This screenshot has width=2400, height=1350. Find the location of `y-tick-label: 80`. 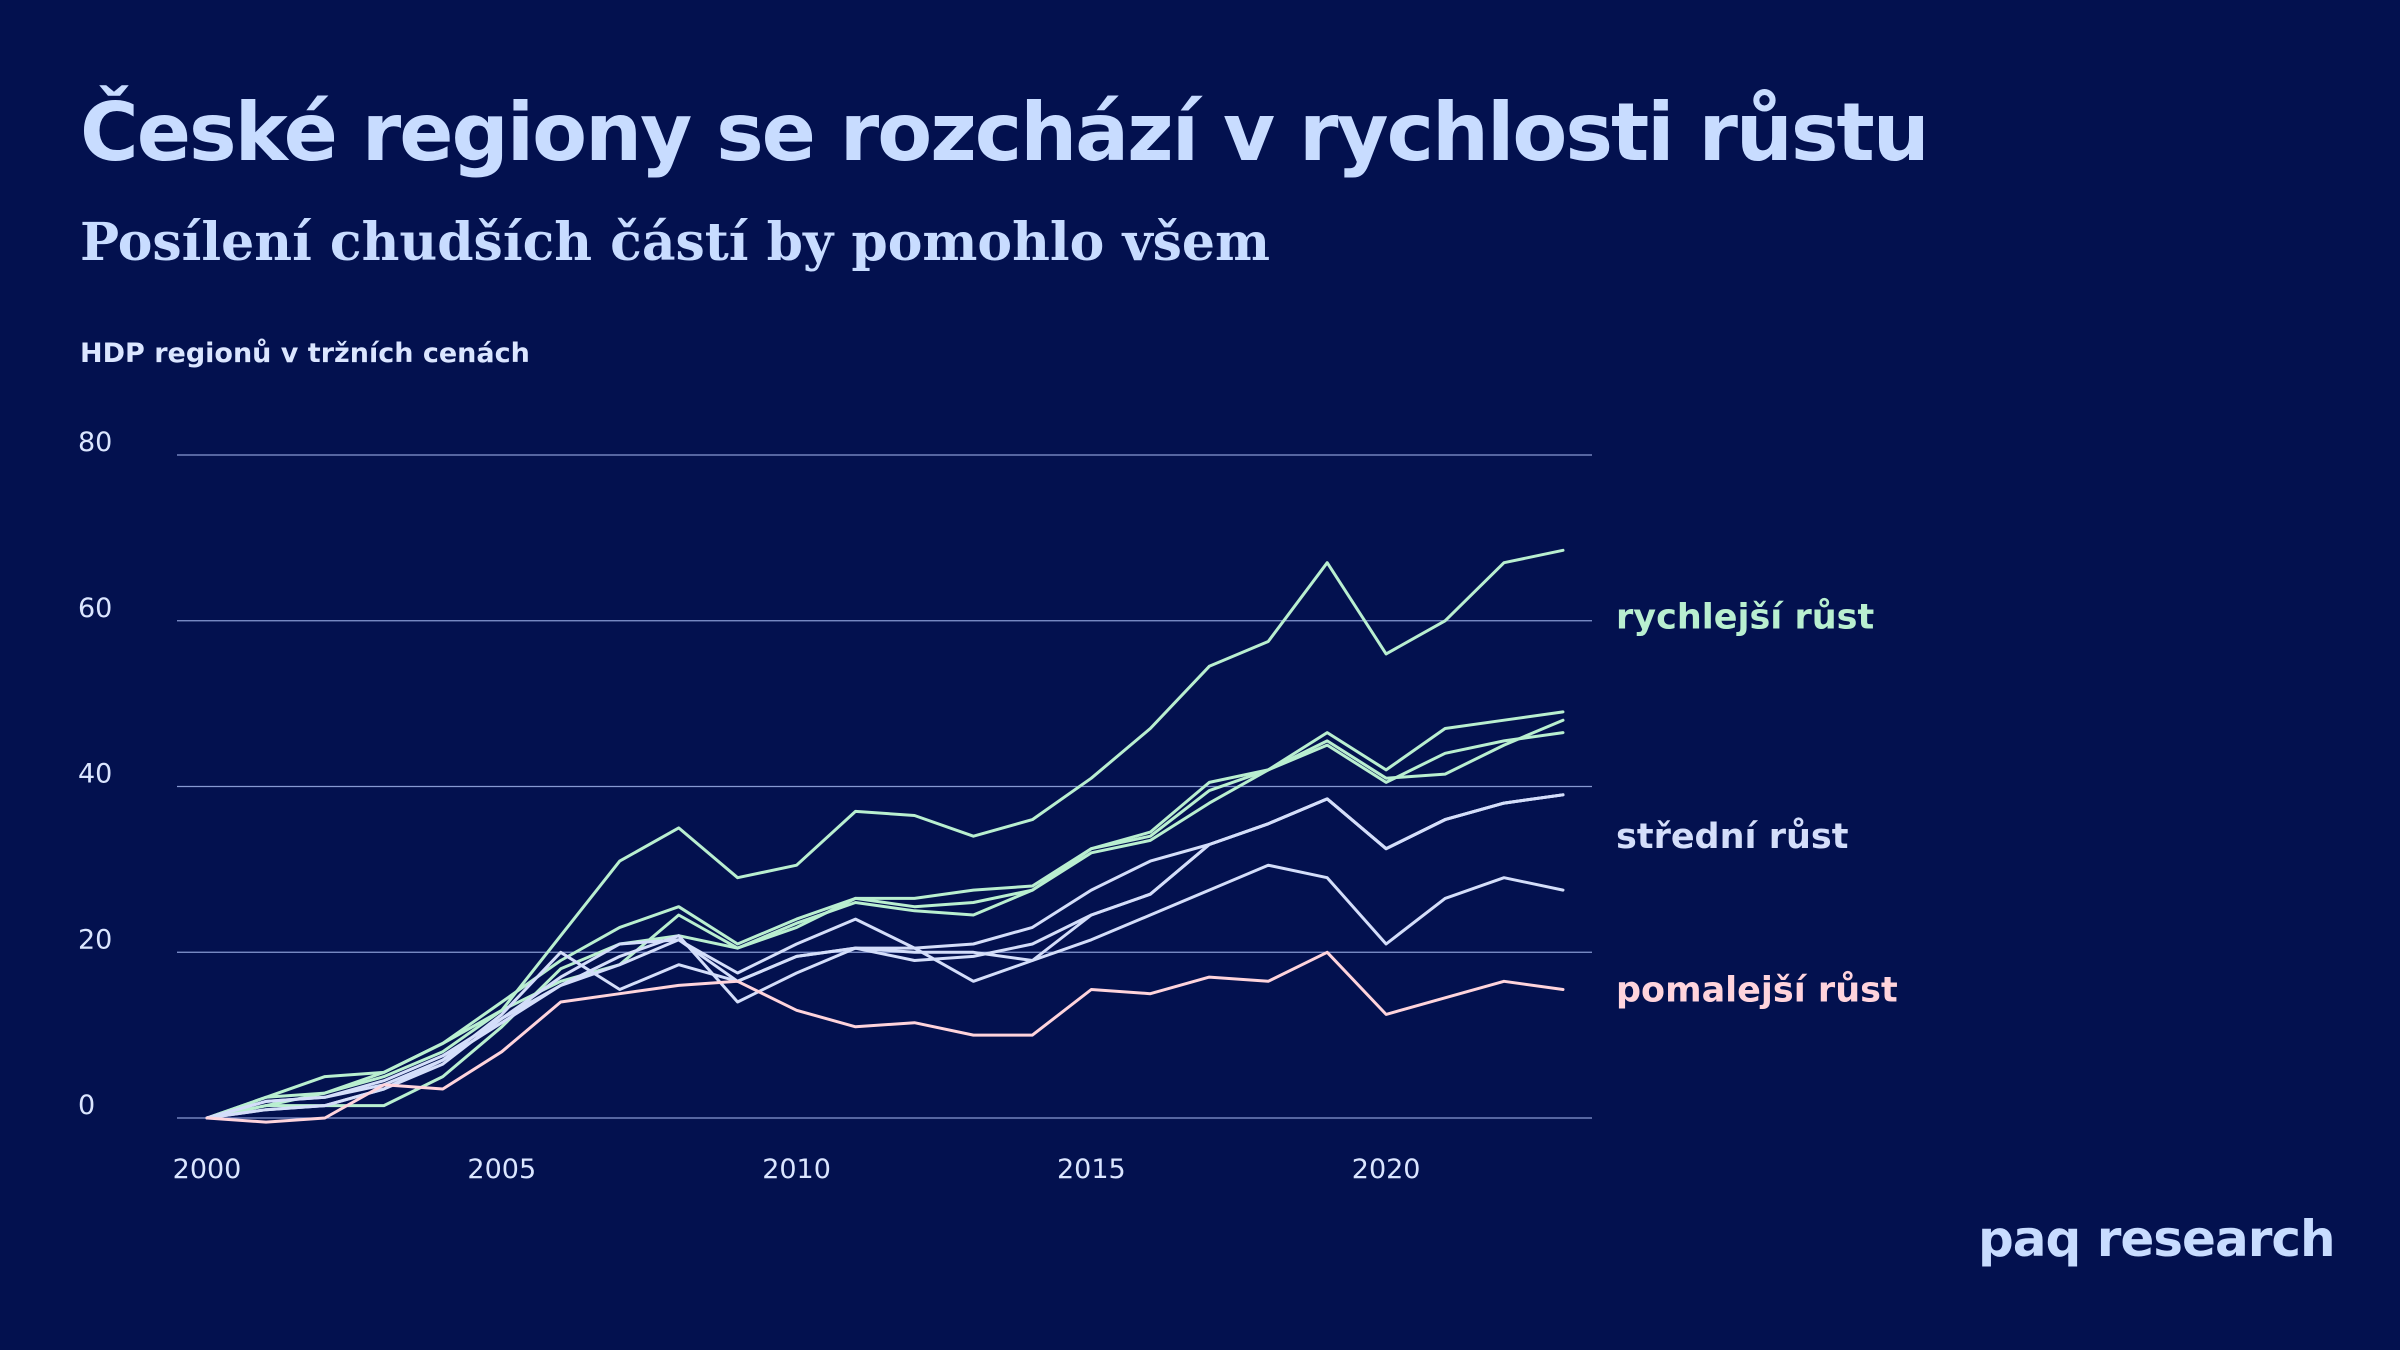

y-tick-label: 80 is located at coordinates (95, 442).